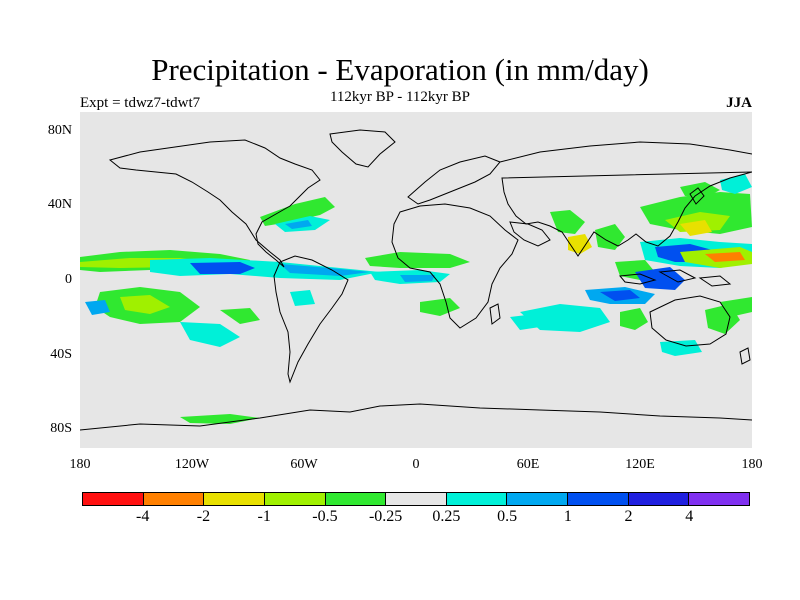  What do you see at coordinates (416, 464) in the screenshot?
I see `lon-tick-label: 0` at bounding box center [416, 464].